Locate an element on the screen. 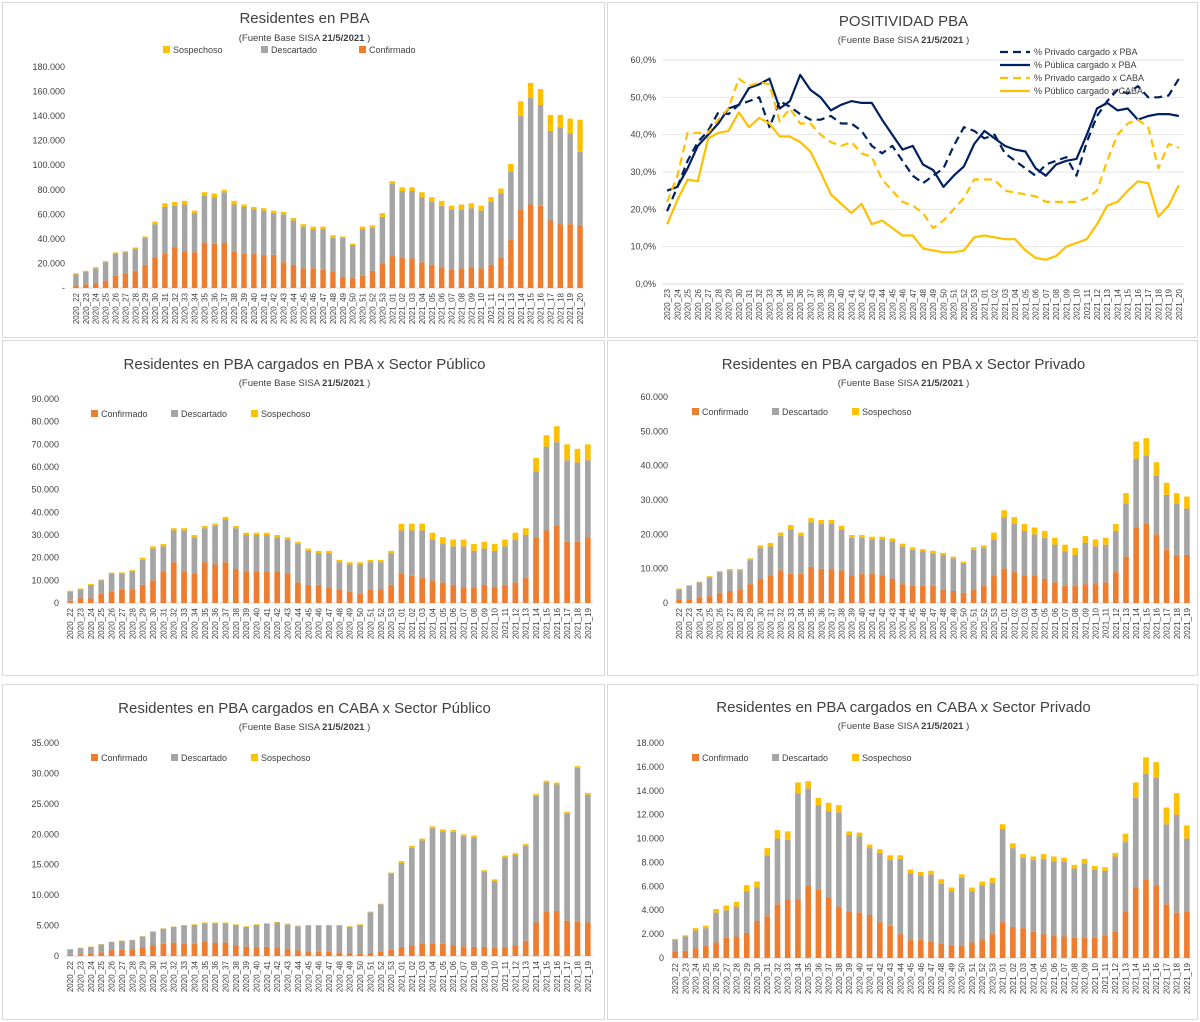 Image resolution: width=1200 pixels, height=1022 pixels. x-tick-label: 2020_44 is located at coordinates (293, 308).